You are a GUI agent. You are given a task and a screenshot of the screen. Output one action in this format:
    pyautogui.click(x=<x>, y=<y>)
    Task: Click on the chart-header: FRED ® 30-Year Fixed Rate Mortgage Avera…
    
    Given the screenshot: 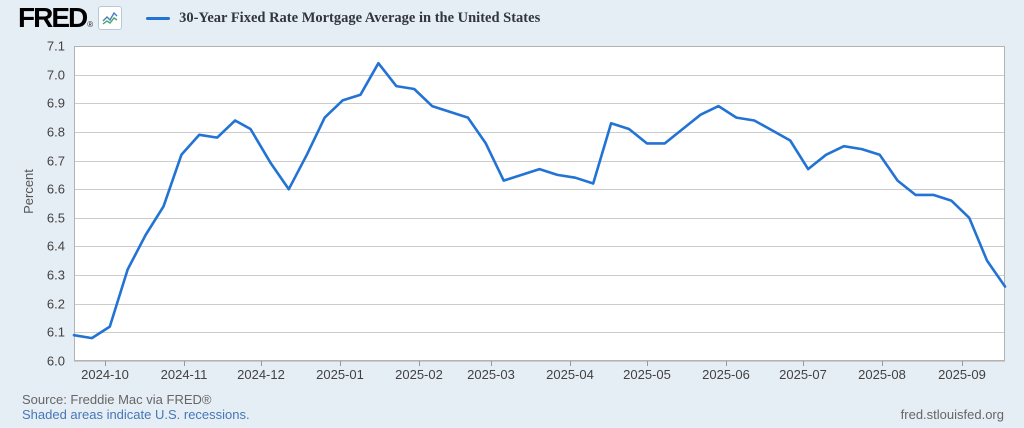 What is the action you would take?
    pyautogui.click(x=279, y=17)
    